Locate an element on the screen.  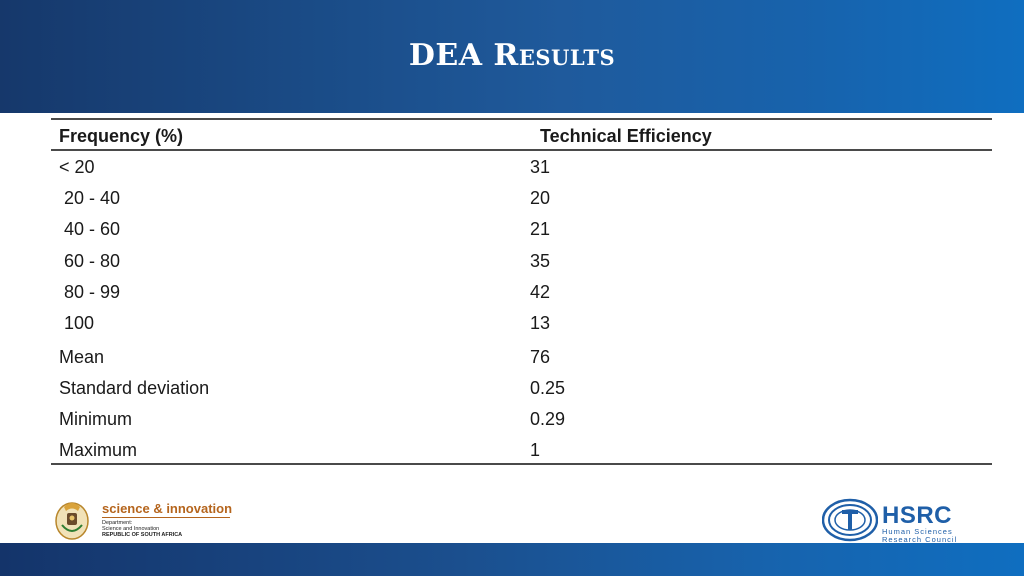
row-label: < 20 is located at coordinates (77, 167).